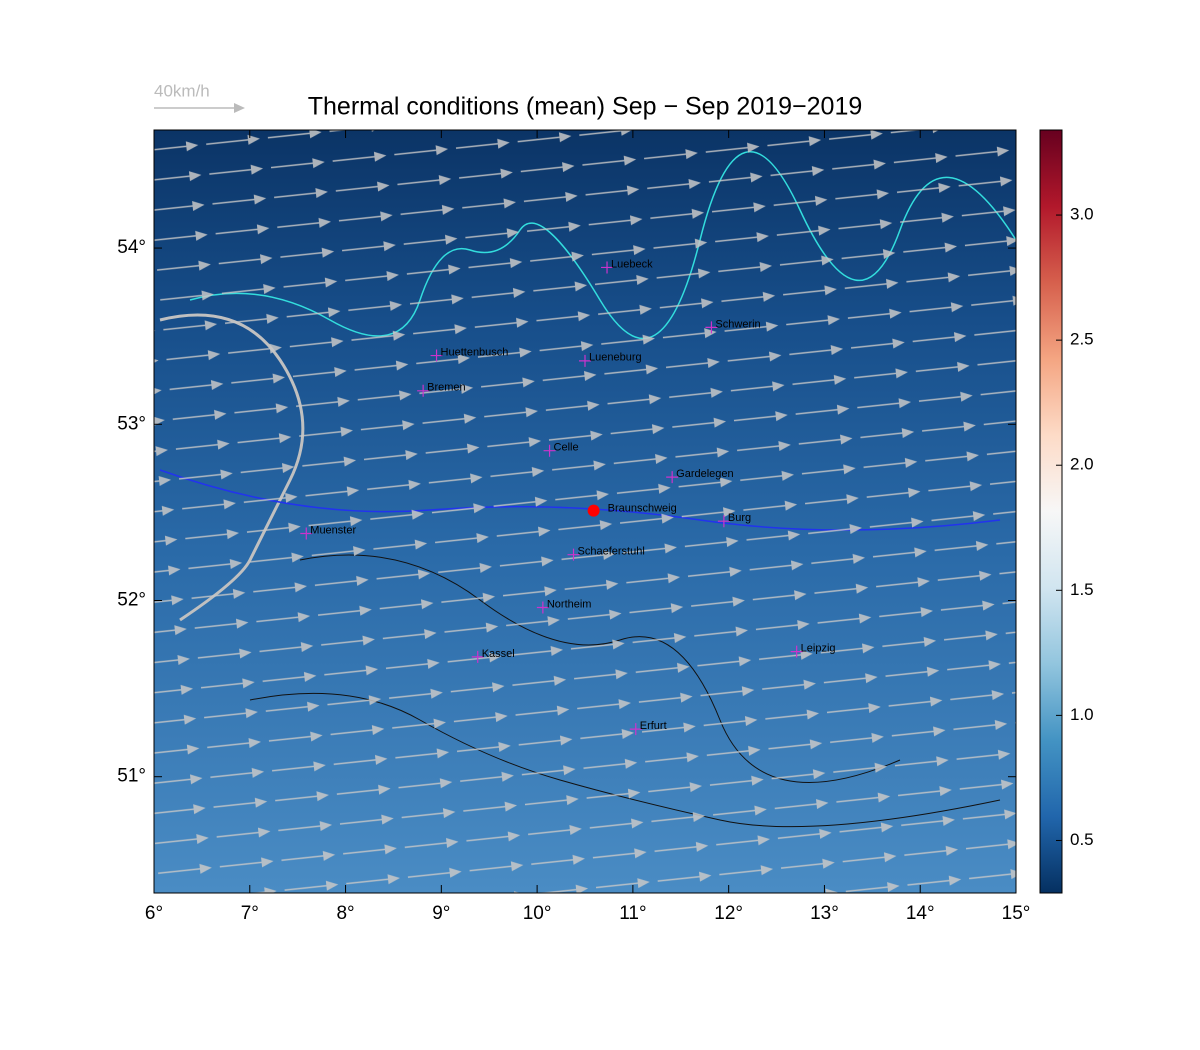 The width and height of the screenshot is (1200, 1050). Describe the element at coordinates (566, 448) in the screenshot. I see `place-label: Celle` at that location.